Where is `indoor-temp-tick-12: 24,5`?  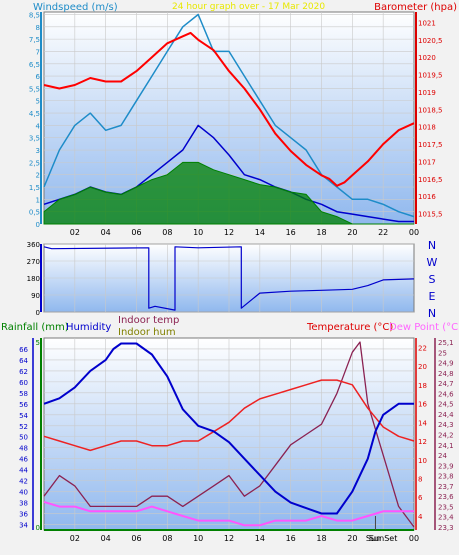
indoor-temp-tick-12: 24,5 is located at coordinates (446, 405).